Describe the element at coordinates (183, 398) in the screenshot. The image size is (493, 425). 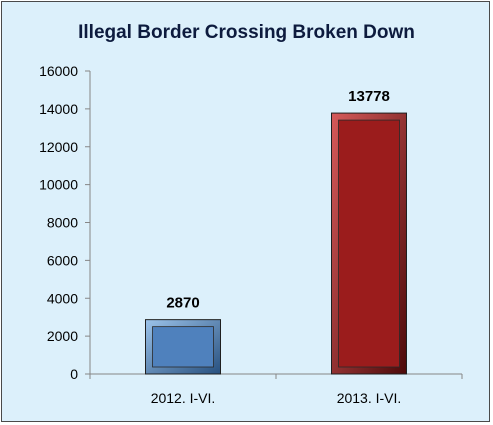
I see `x-tick-label: 2012. I-VI.` at that location.